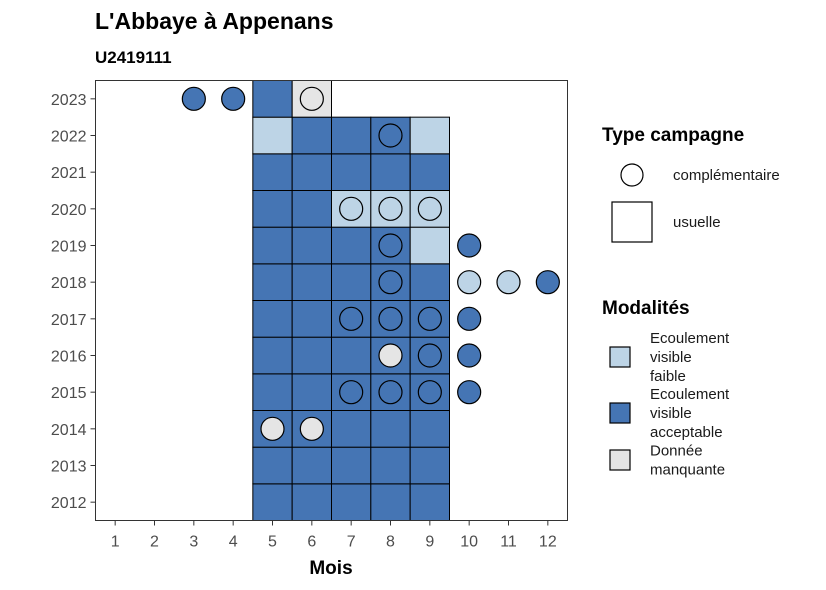 The image size is (826, 590). Describe the element at coordinates (429, 542) in the screenshot. I see `x-tick-label: 9` at that location.